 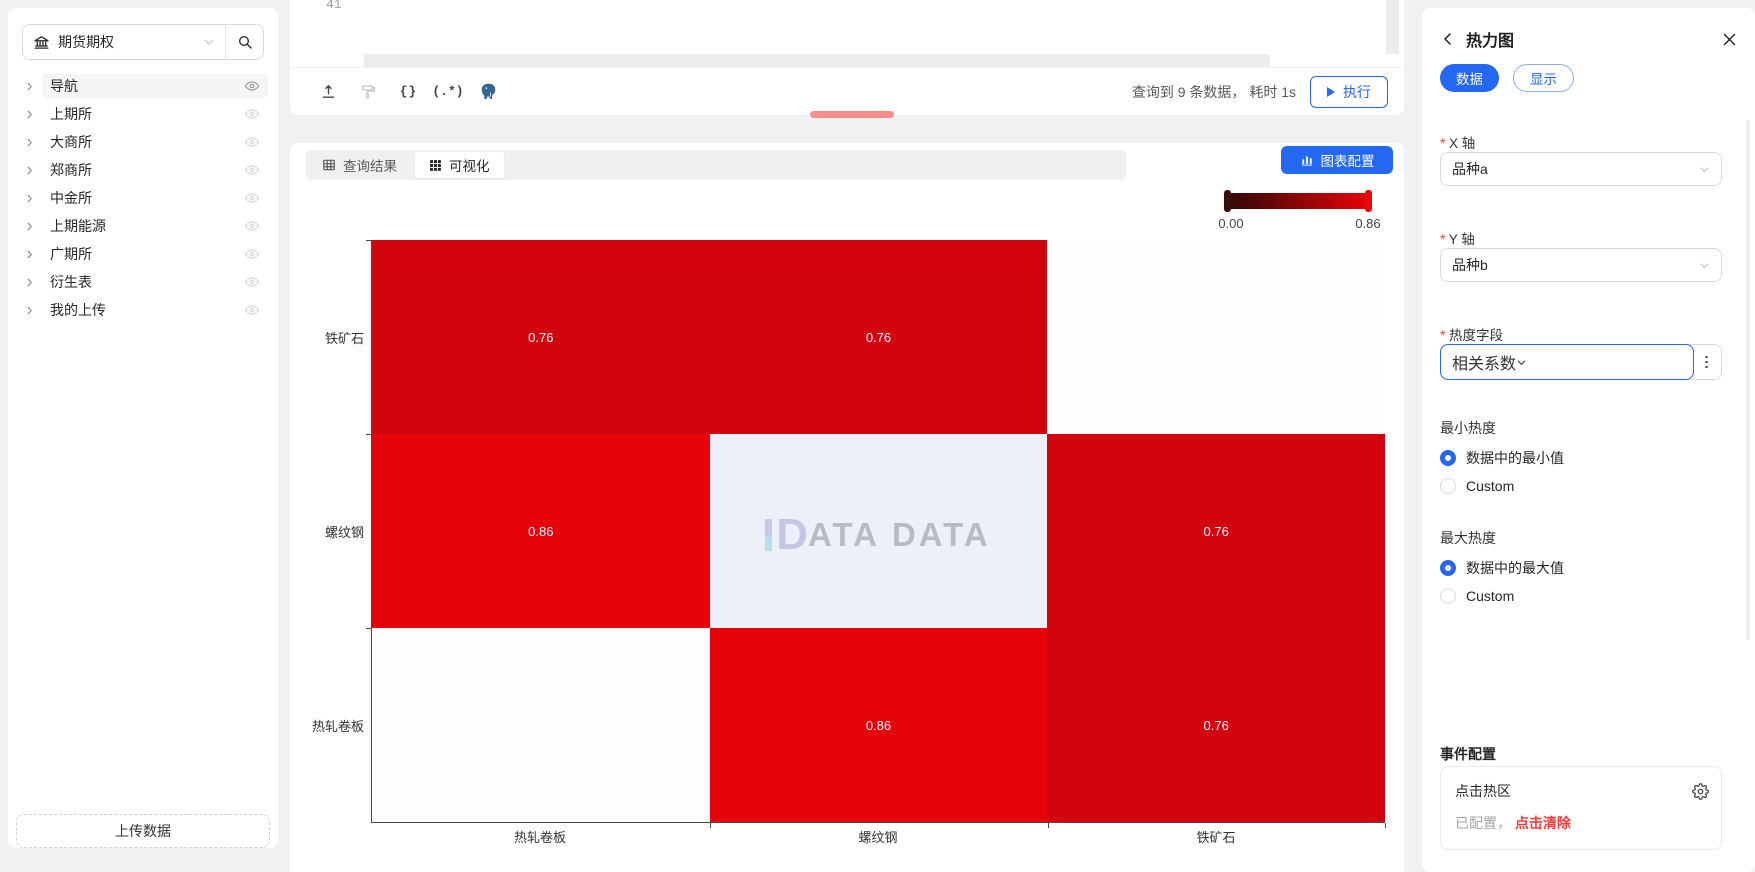 What do you see at coordinates (878, 837) in the screenshot?
I see `x-axis-tick-label: 螺纹钢` at bounding box center [878, 837].